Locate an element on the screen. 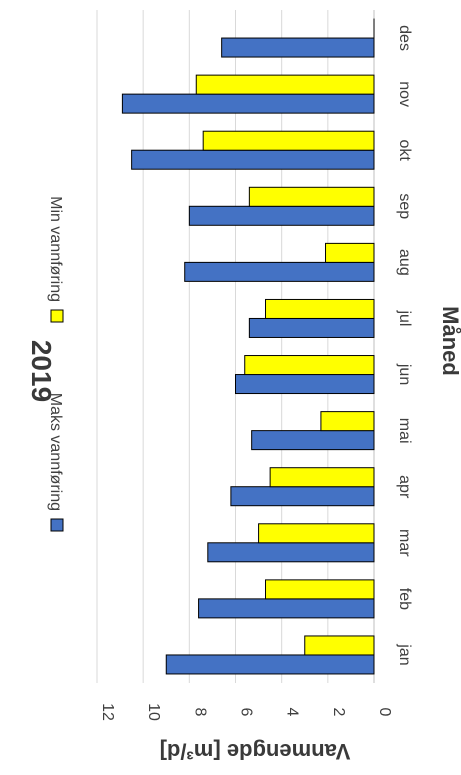 The image size is (461, 775). category-label-mar: mar is located at coordinates (404, 543).